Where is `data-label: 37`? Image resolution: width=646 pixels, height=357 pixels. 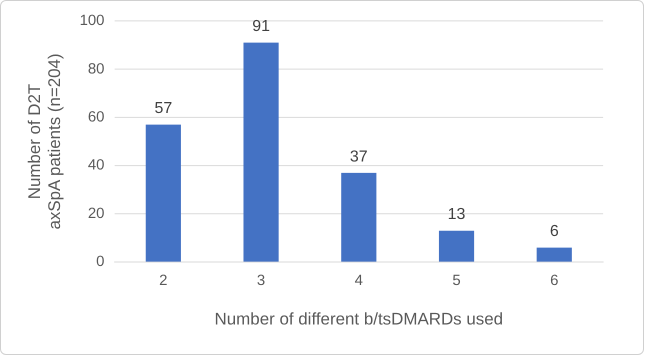
data-label: 37 is located at coordinates (359, 157).